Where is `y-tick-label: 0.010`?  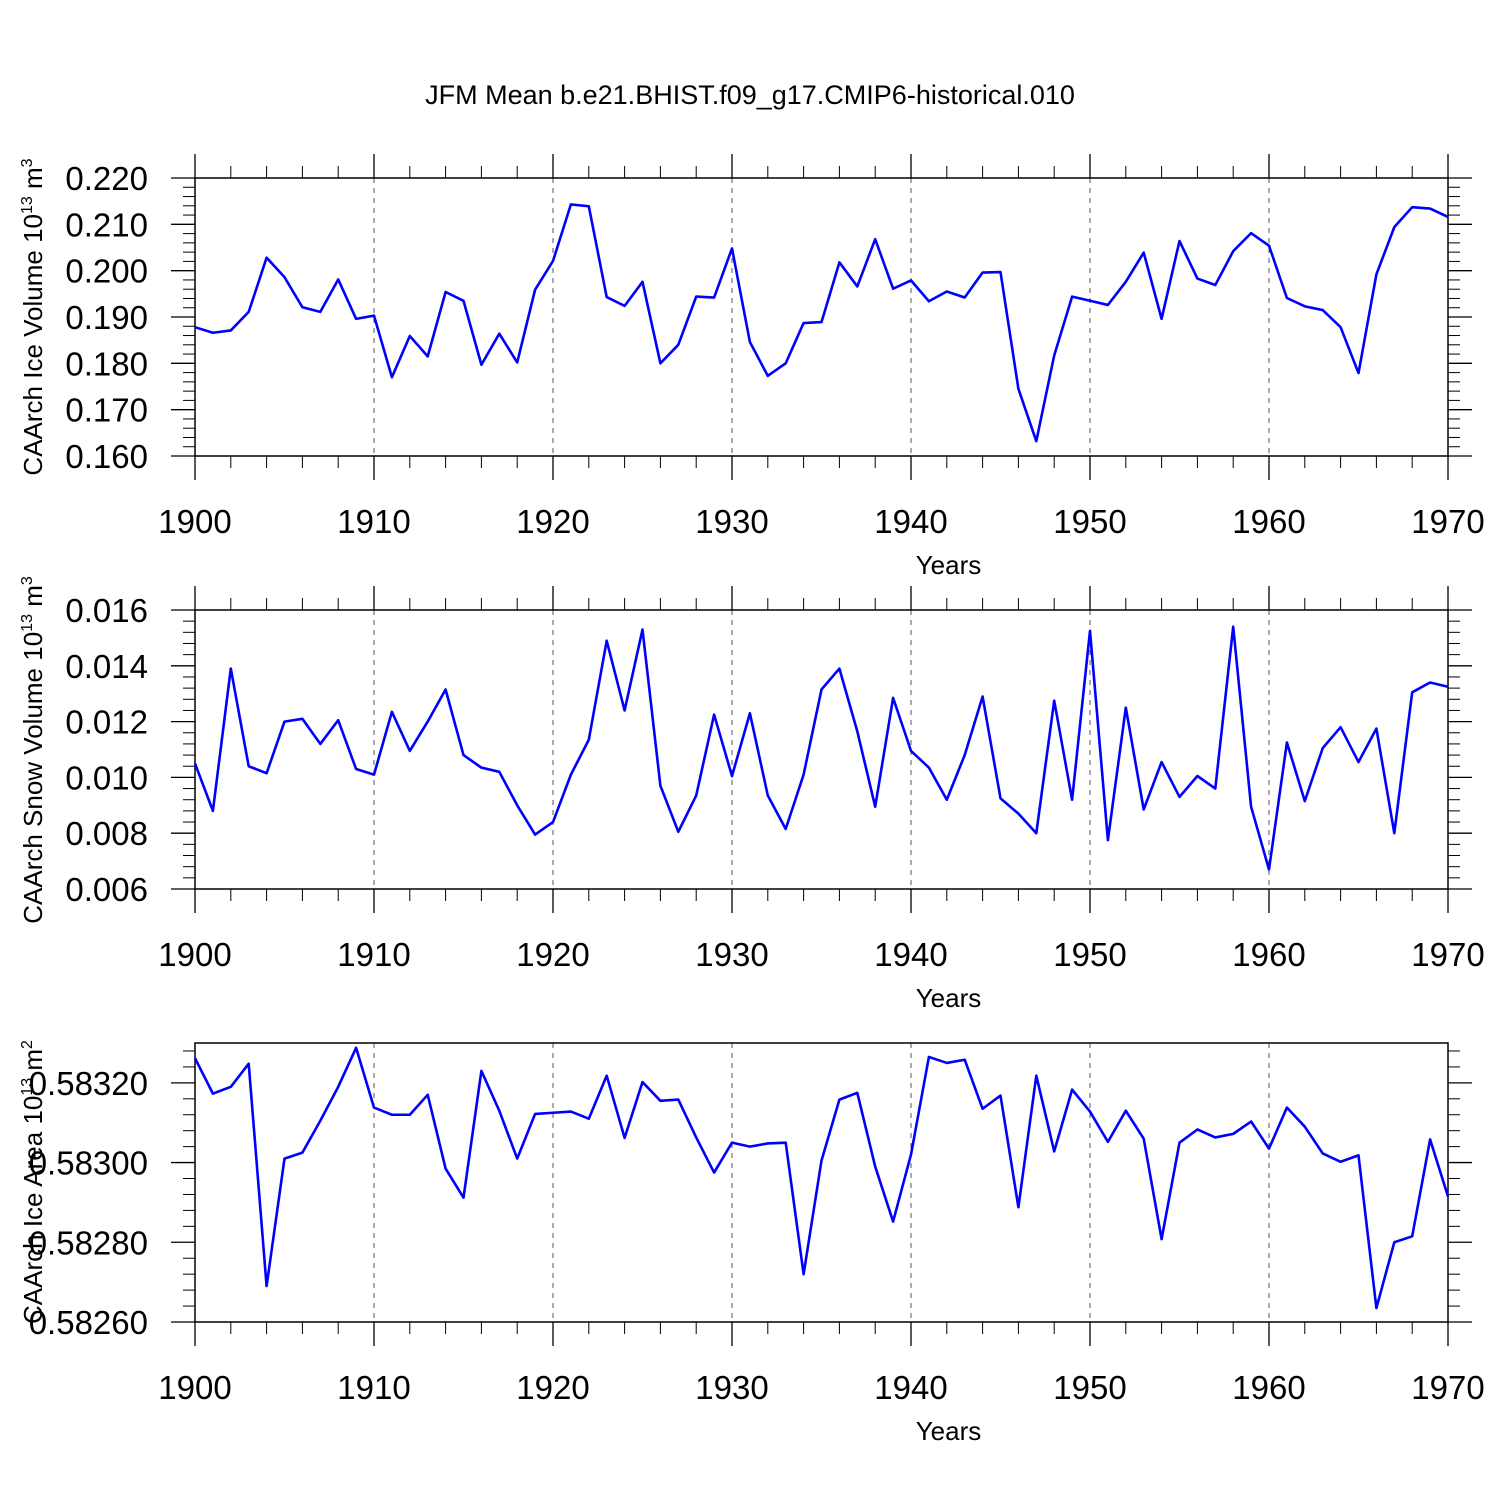
y-tick-label: 0.010 is located at coordinates (106, 777).